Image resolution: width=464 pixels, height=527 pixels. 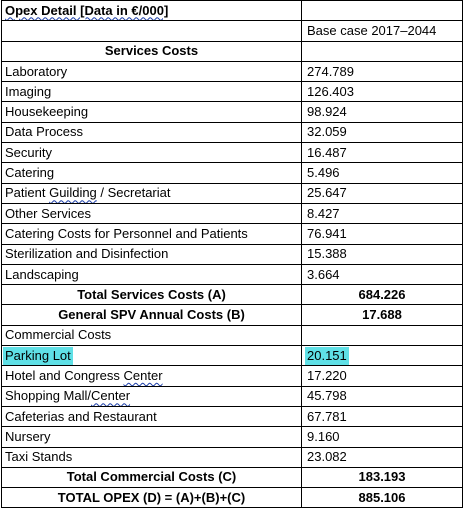 I want to click on total-services-value: 684.226, so click(x=382, y=295).